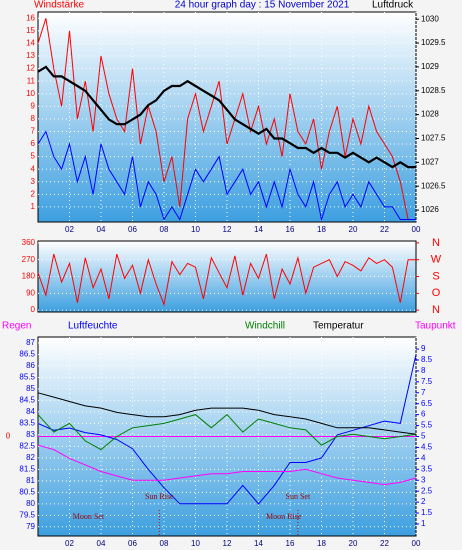 Image resolution: width=462 pixels, height=550 pixels. I want to click on y-tick-label: 7, so click(33, 131).